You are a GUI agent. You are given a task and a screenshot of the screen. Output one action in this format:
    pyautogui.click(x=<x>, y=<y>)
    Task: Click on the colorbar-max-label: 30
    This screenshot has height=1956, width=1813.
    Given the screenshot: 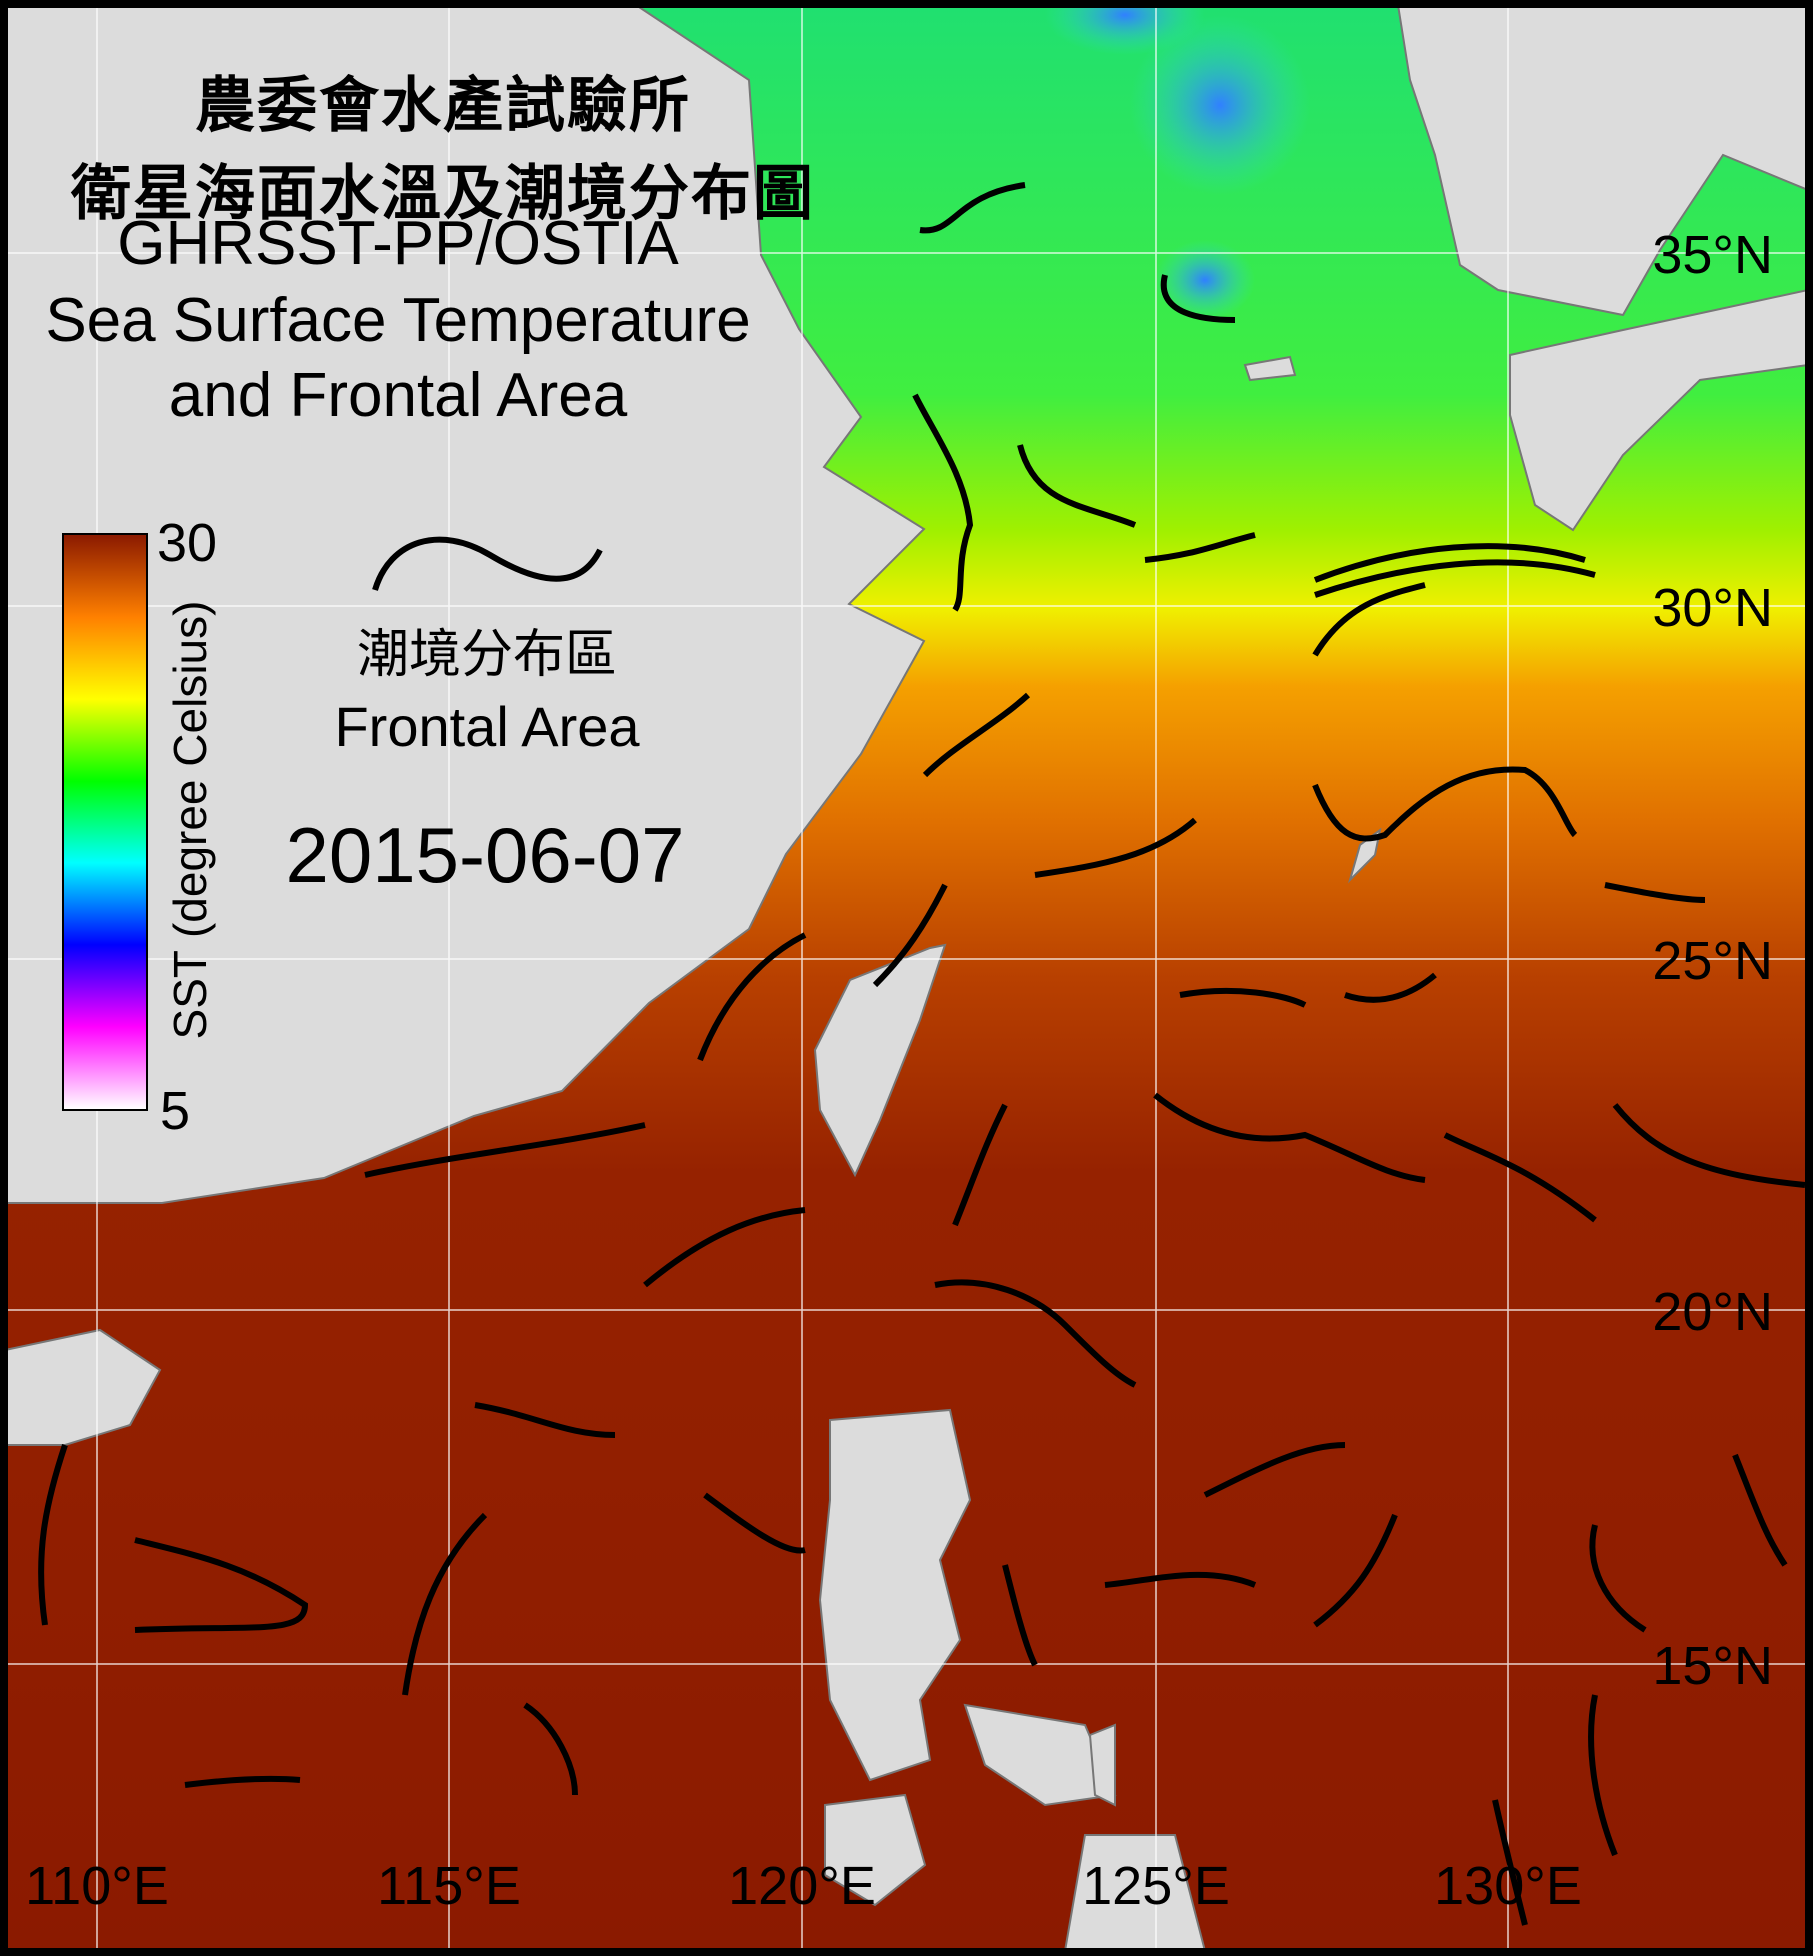 What is the action you would take?
    pyautogui.click(x=187, y=543)
    